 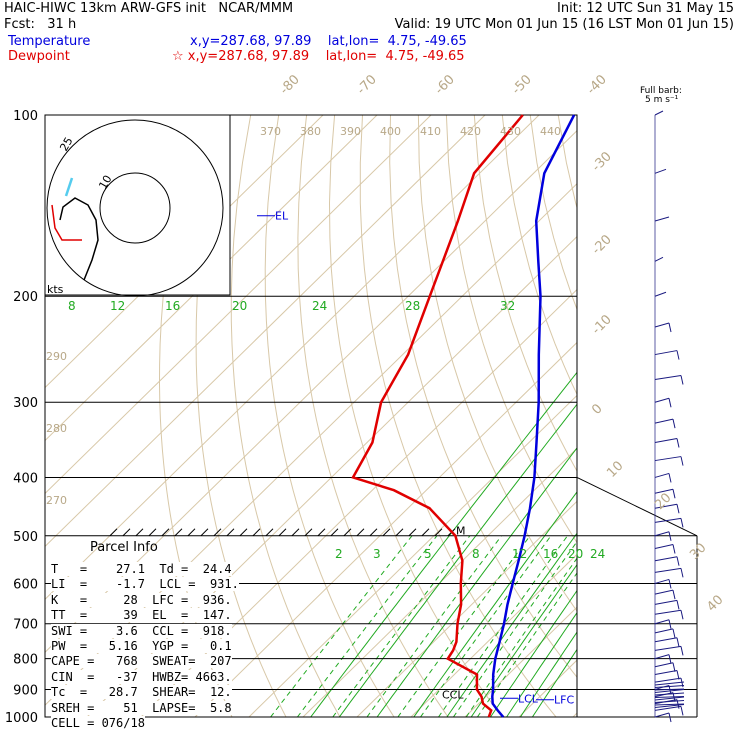 I want to click on wind-barbs, so click(x=669, y=416).